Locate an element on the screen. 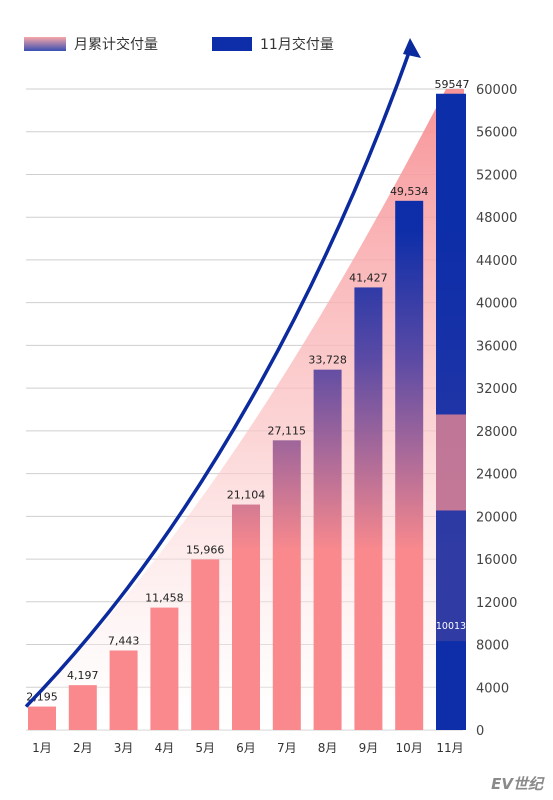  x-tick-label: 3月 is located at coordinates (124, 748).